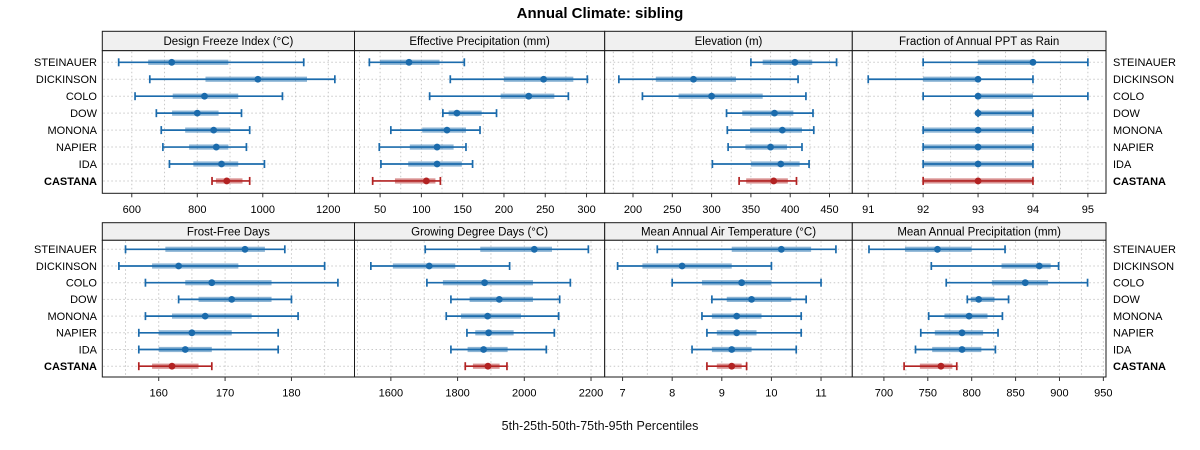 Image resolution: width=1200 pixels, height=450 pixels. Describe the element at coordinates (672, 394) in the screenshot. I see `axis-tick-label: 8` at that location.